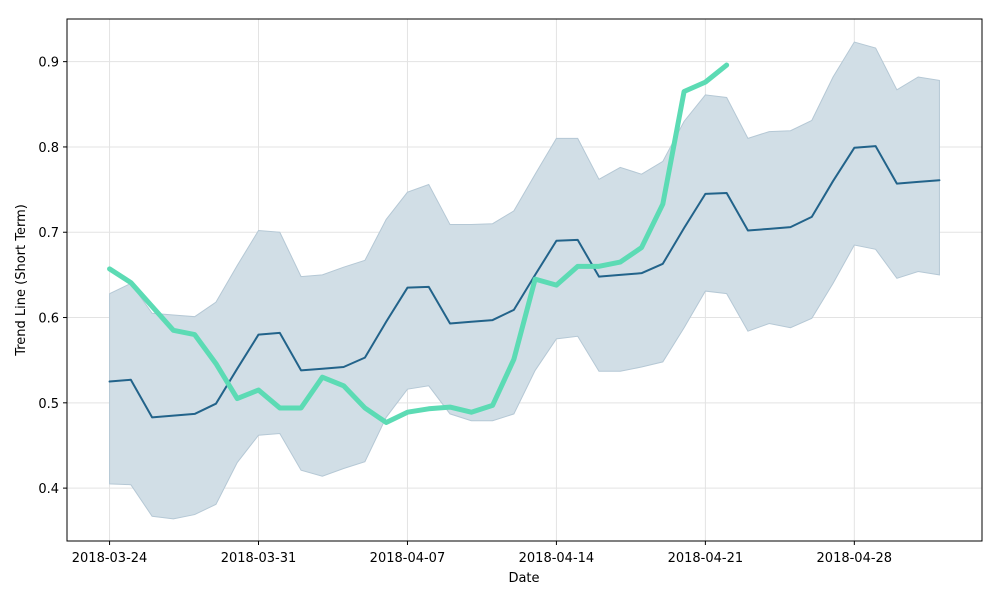 The height and width of the screenshot is (600, 1000). I want to click on y-axis-label: Trend Line (Short Term), so click(21, 280).